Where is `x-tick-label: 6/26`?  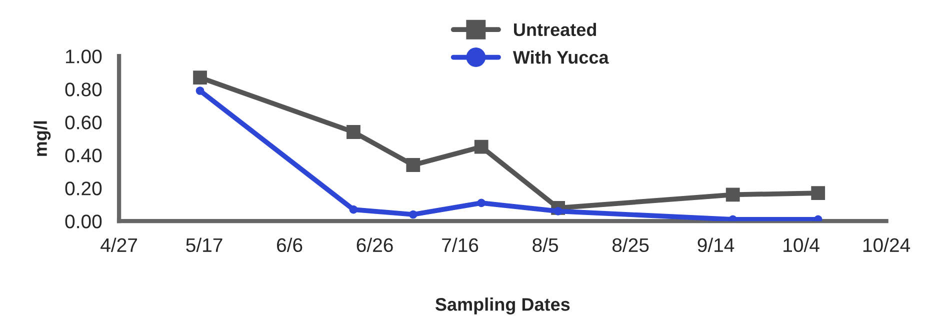
x-tick-label: 6/26 is located at coordinates (374, 245).